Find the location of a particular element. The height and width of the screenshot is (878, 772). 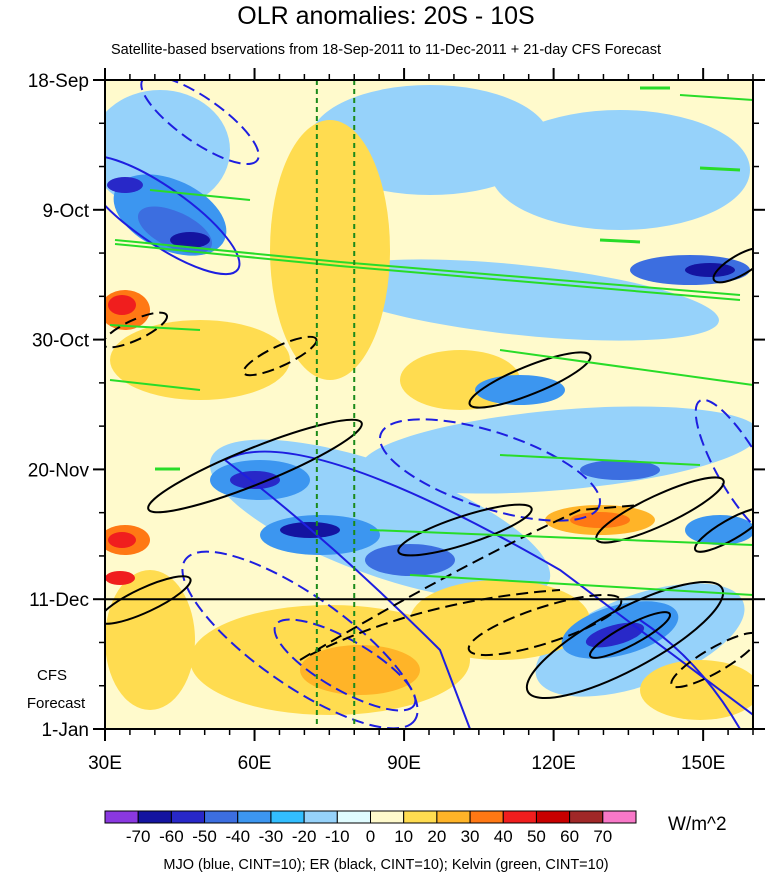

x-tick-label: 90E is located at coordinates (404, 763).